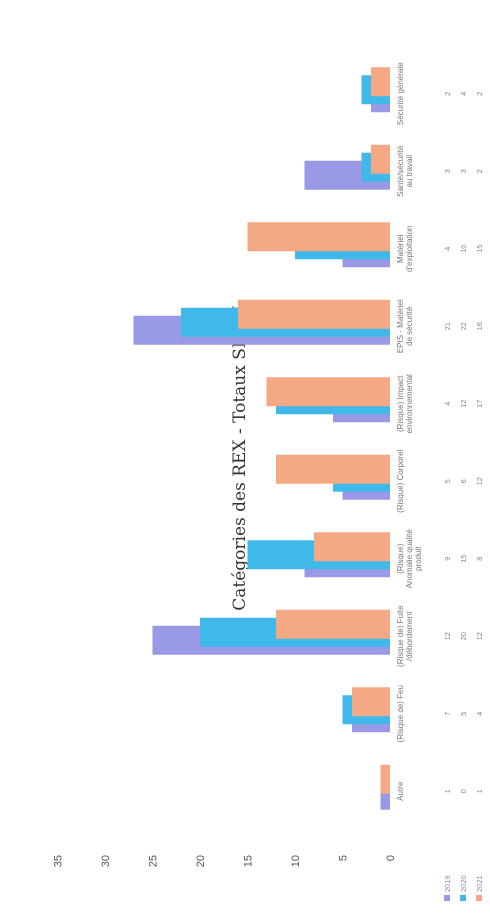 The height and width of the screenshot is (915, 490). Describe the element at coordinates (447, 898) in the screenshot. I see `legend-swatch-2019` at that location.